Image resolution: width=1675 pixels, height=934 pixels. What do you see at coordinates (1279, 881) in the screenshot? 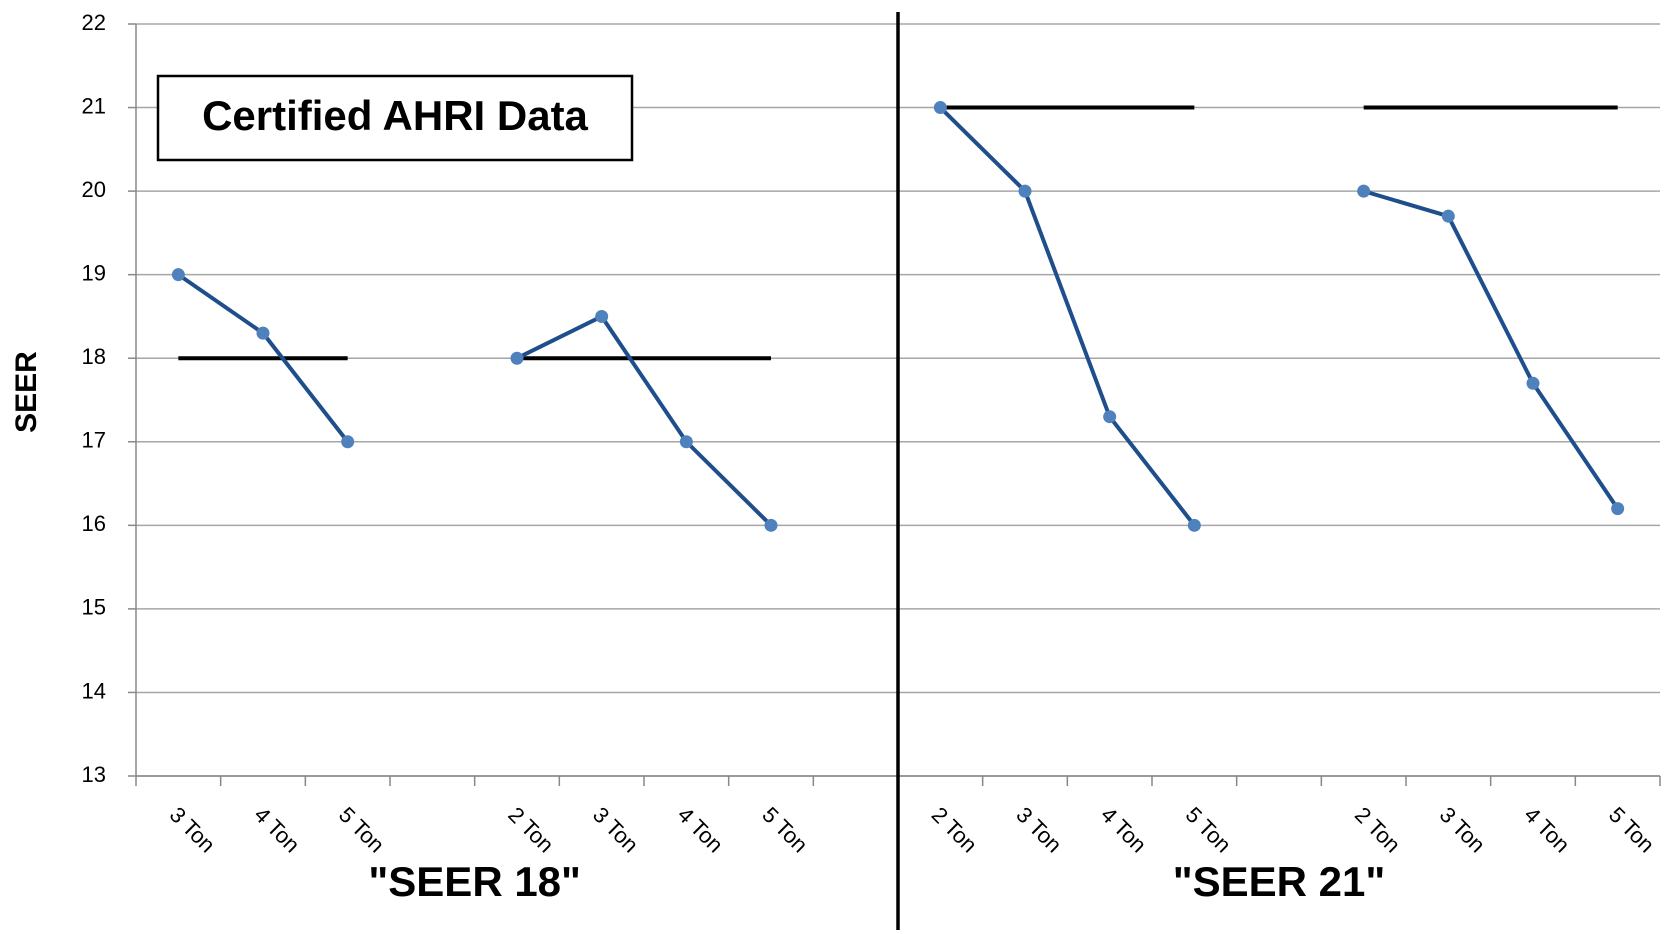
I see `group-label: "SEER 21"` at bounding box center [1279, 881].